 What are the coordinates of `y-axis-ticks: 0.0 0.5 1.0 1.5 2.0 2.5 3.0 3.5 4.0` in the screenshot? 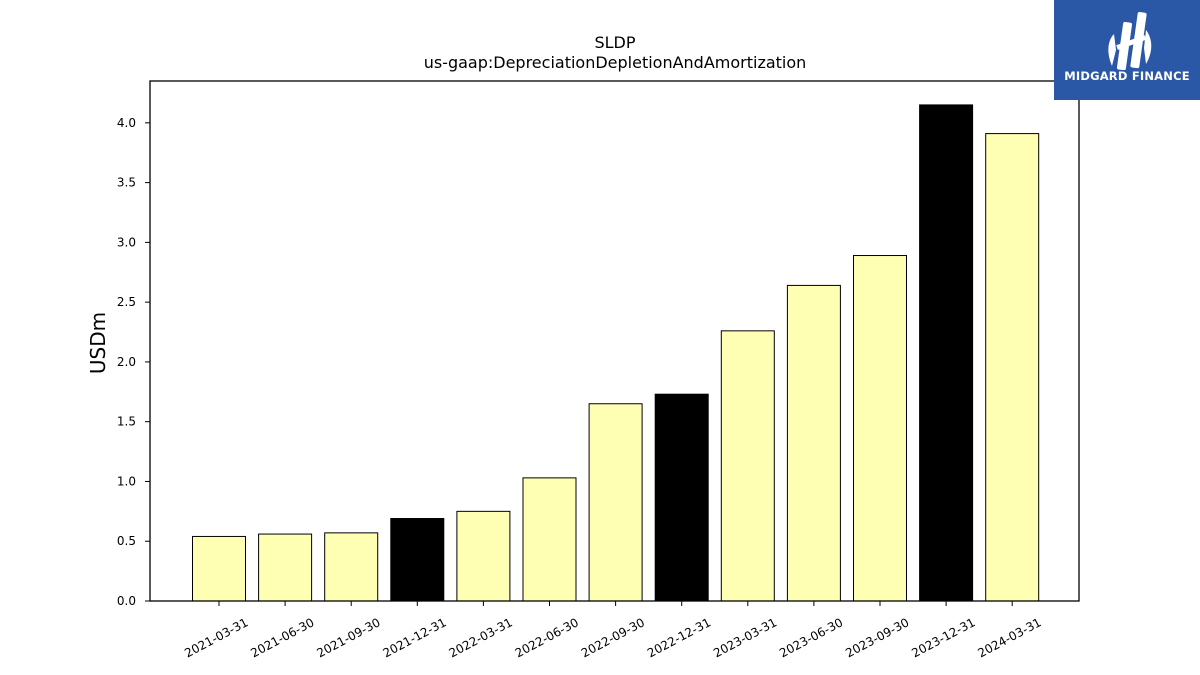 It's located at (133, 362).